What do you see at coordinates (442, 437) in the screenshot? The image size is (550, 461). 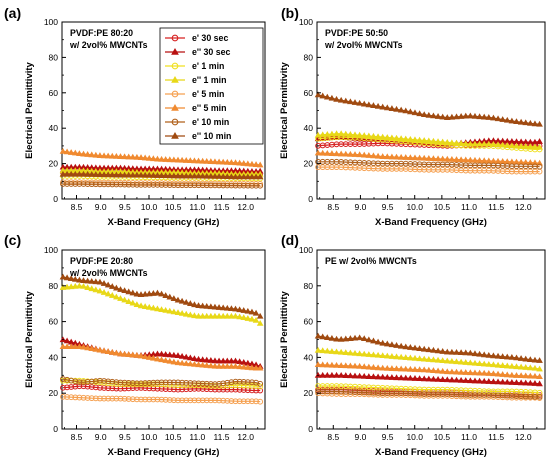 I see `x-tick-label: 10.5` at bounding box center [442, 437].